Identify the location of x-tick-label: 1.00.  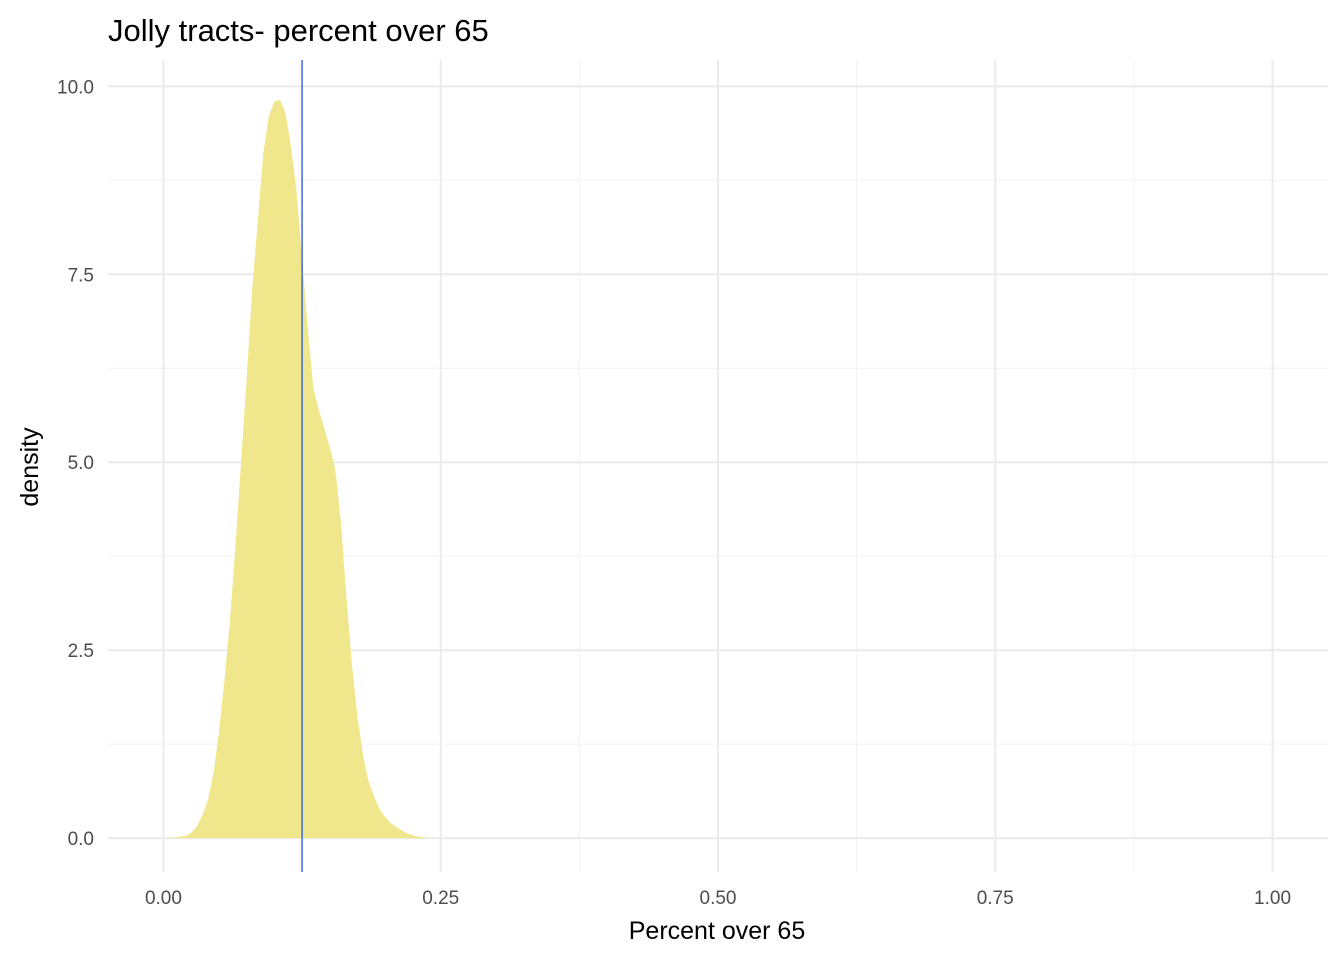
(1272, 898).